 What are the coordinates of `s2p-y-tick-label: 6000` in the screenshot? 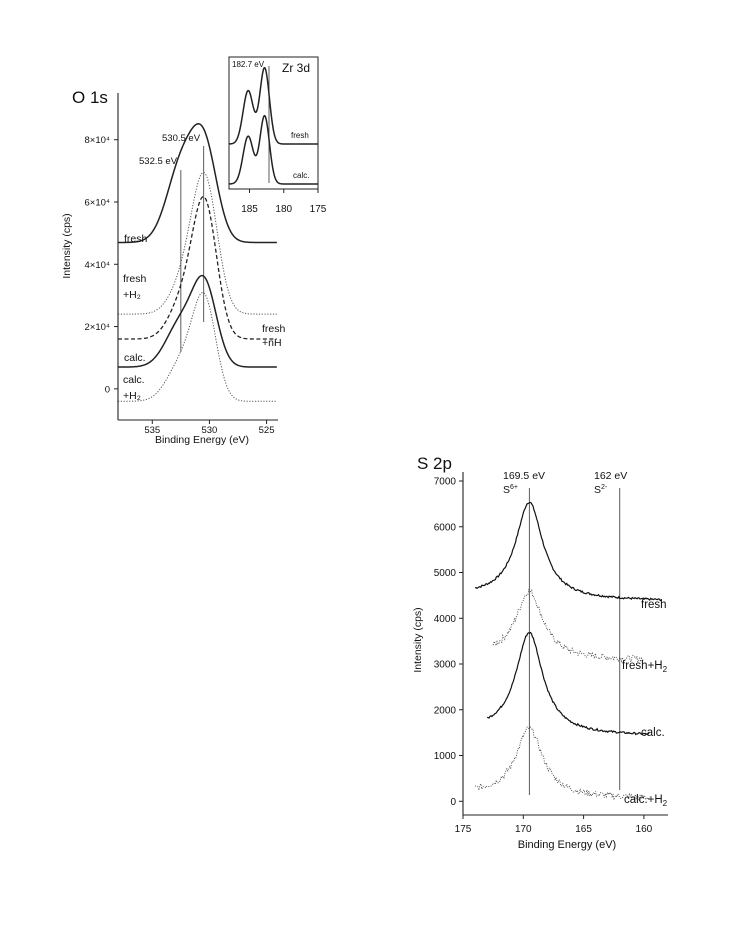 It's located at (445, 527).